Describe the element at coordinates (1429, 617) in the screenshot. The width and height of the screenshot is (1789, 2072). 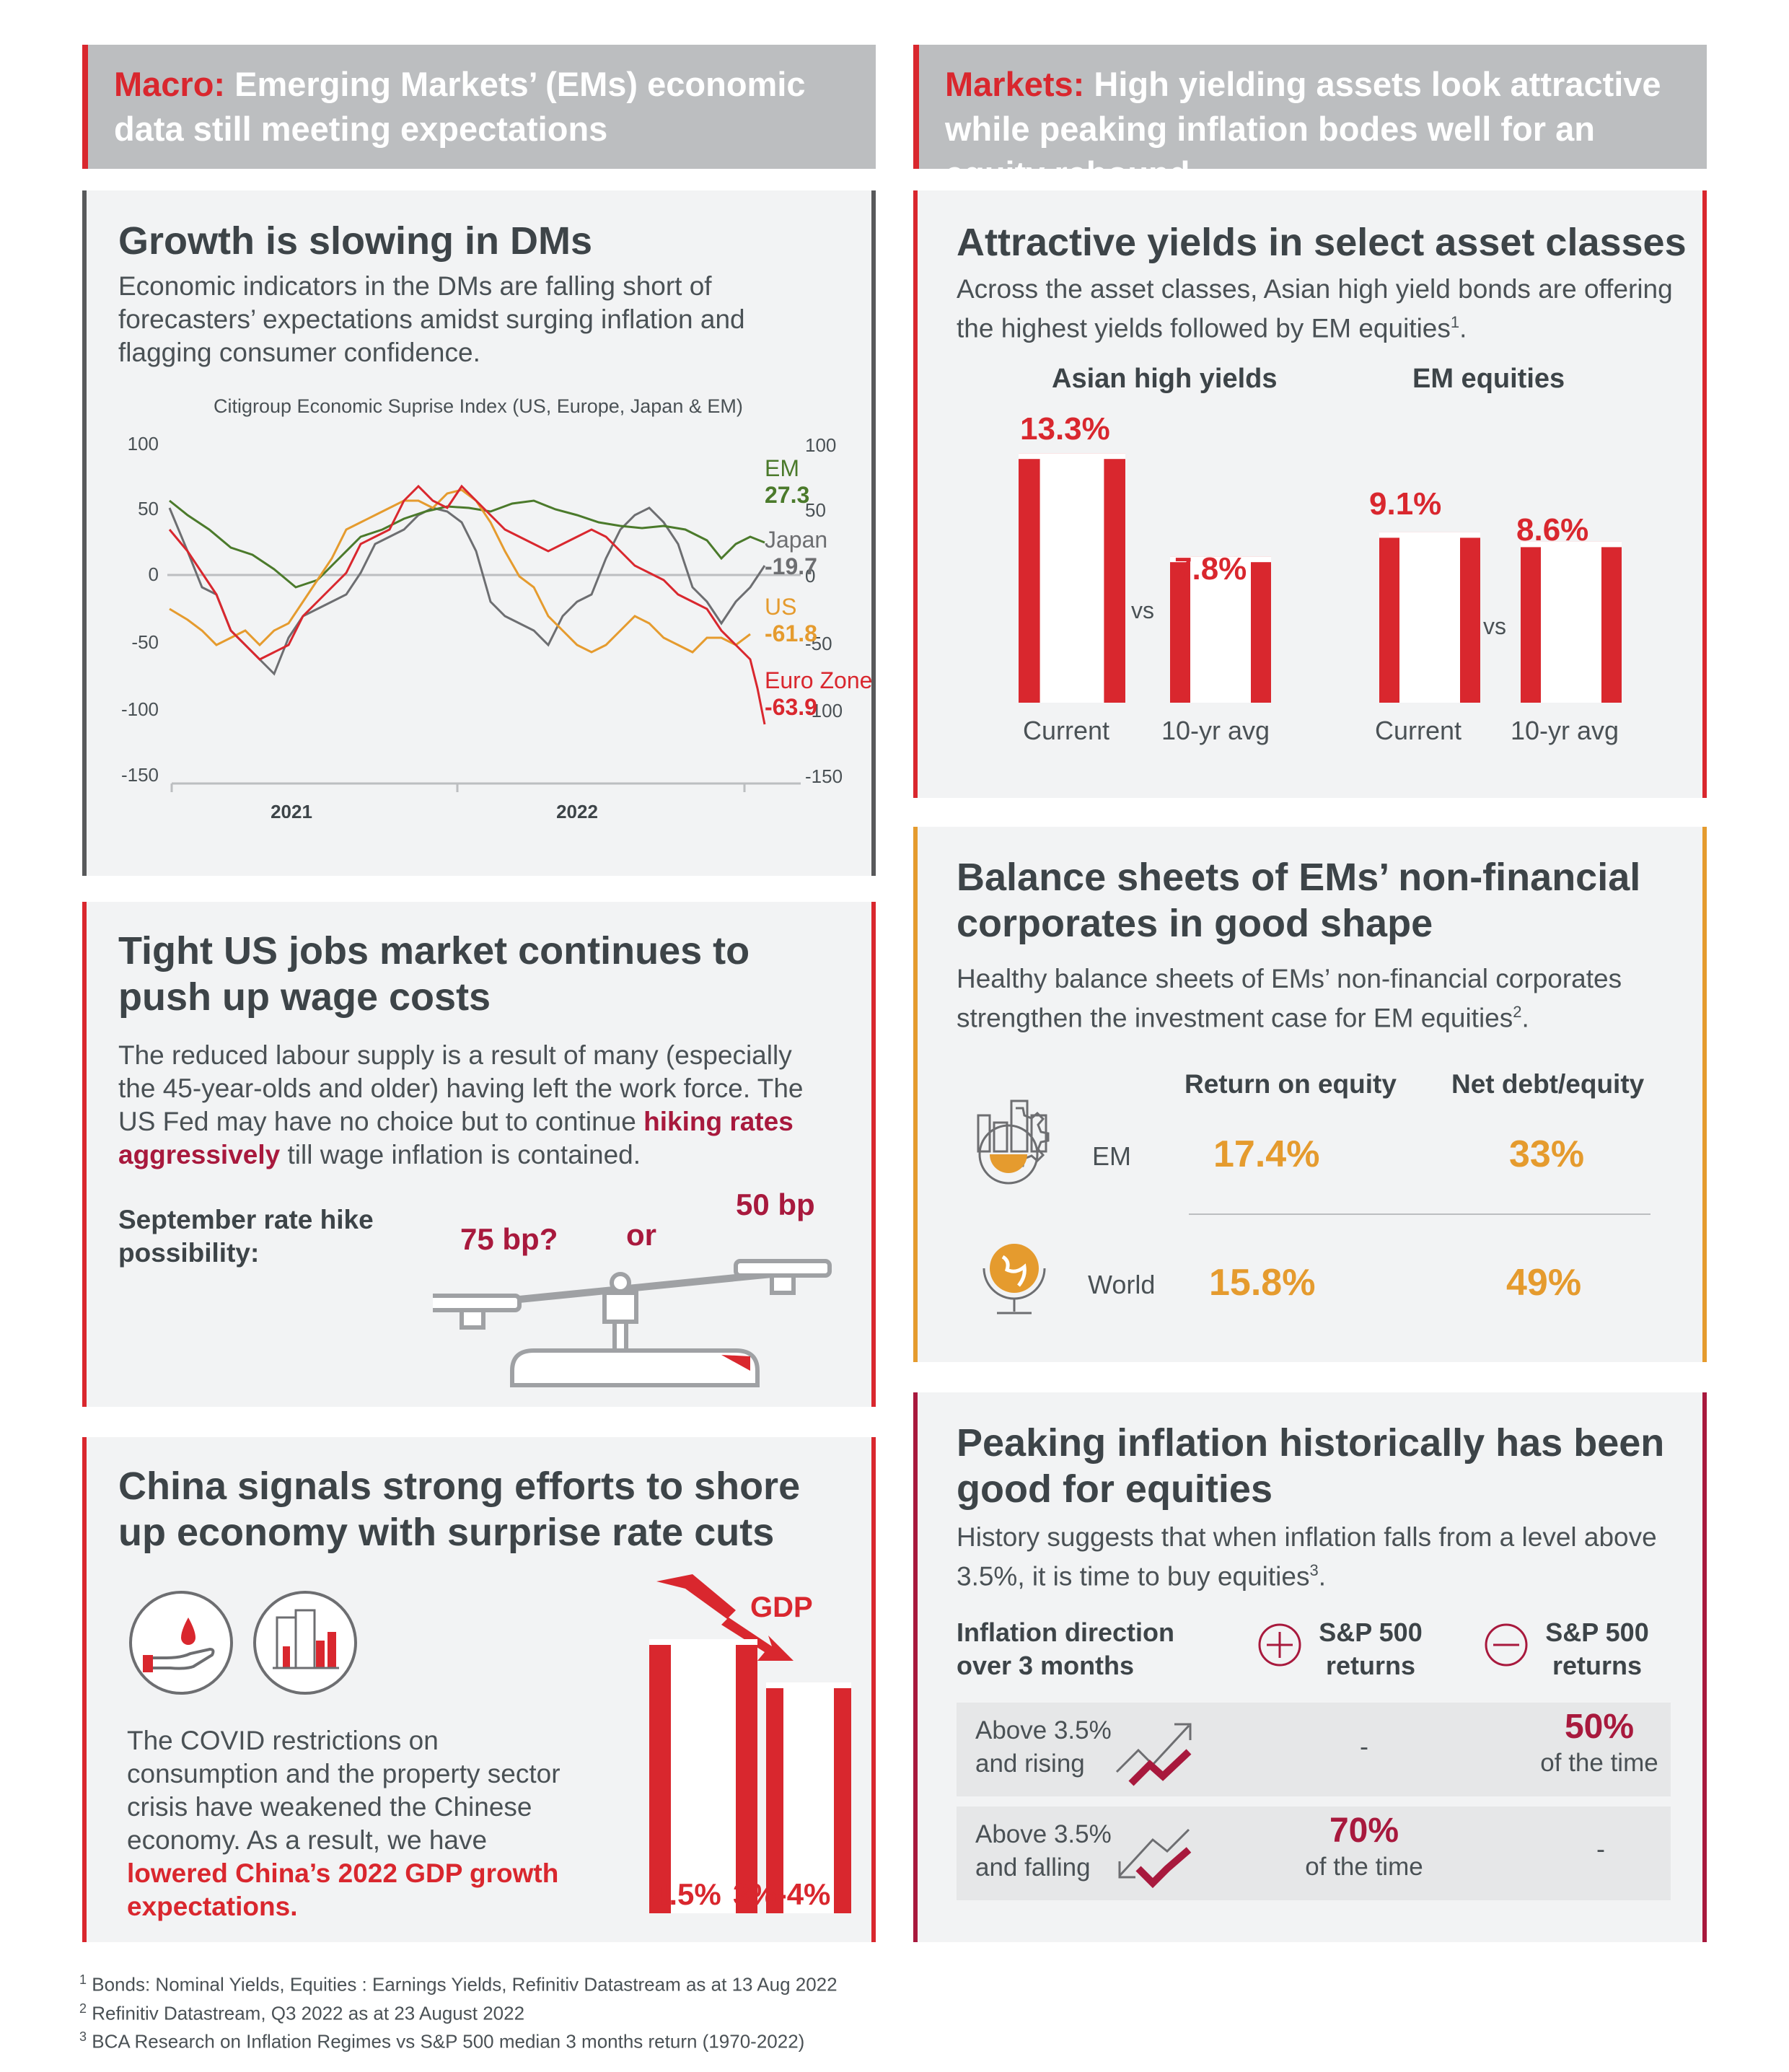
I see `yield-bar-em-current` at that location.